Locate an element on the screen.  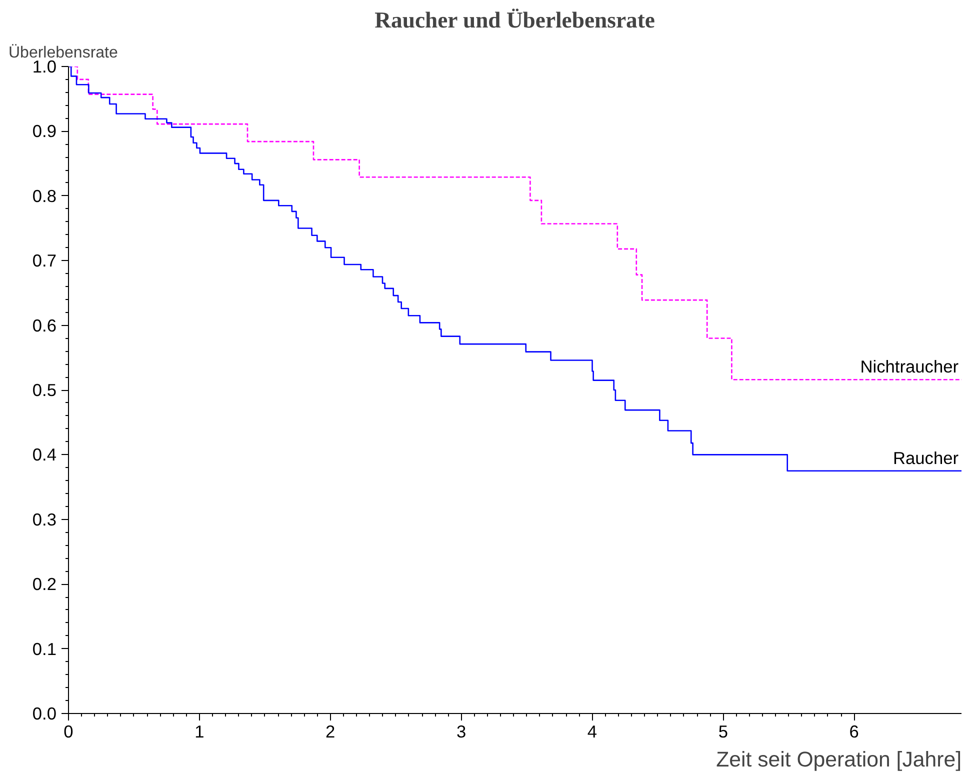
x-tick-label: 3 is located at coordinates (461, 732).